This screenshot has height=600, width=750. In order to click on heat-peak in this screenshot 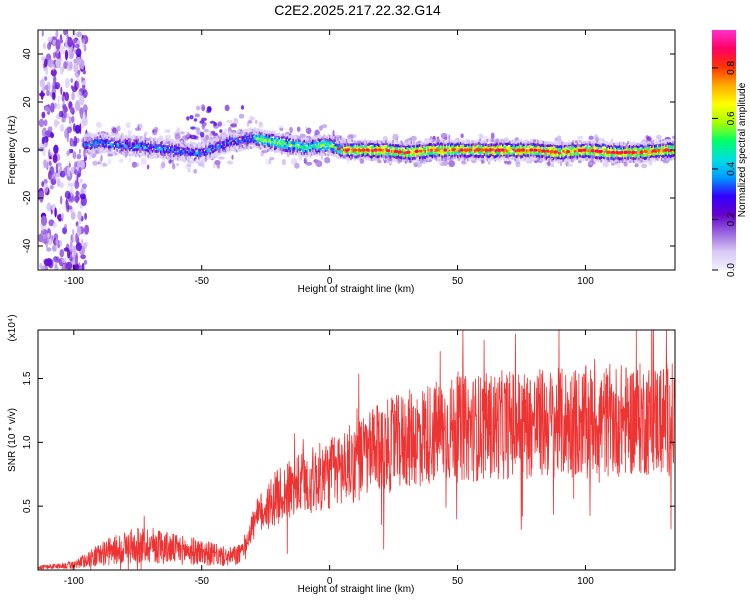, I will do `click(379, 150)`.